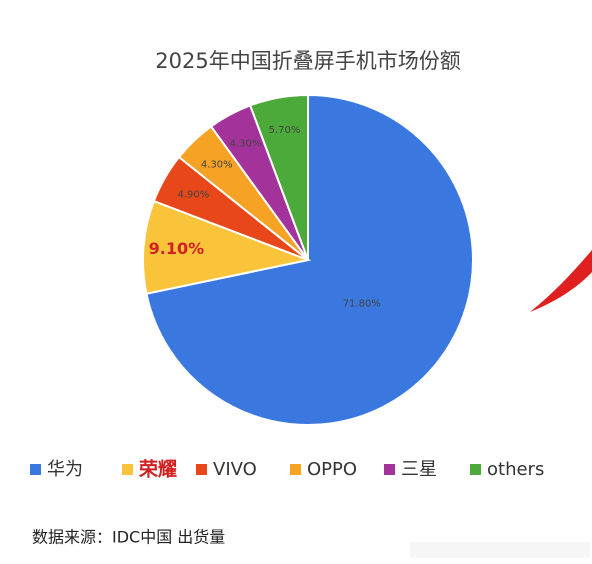 This screenshot has width=592, height=564. Describe the element at coordinates (500, 550) in the screenshot. I see `watermark` at that location.